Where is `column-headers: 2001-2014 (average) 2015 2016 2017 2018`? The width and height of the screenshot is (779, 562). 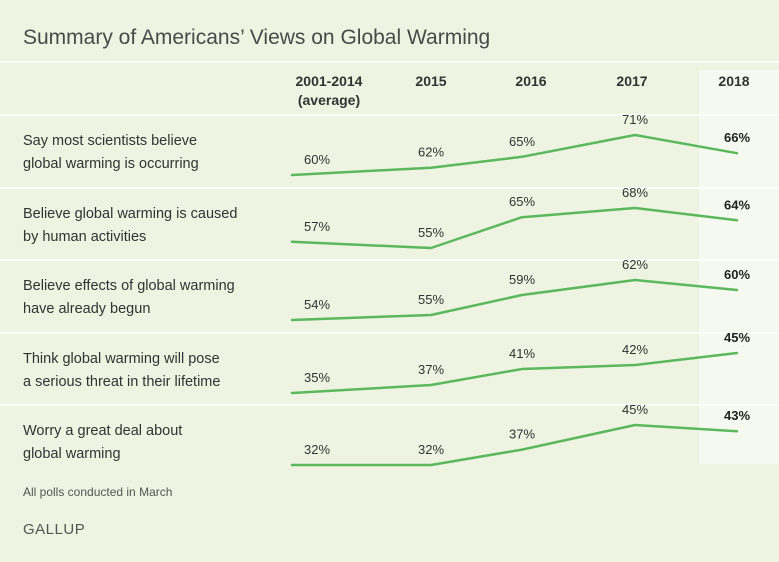
column-headers: 2001-2014 (average) 2015 2016 2017 2018 is located at coordinates (523, 90).